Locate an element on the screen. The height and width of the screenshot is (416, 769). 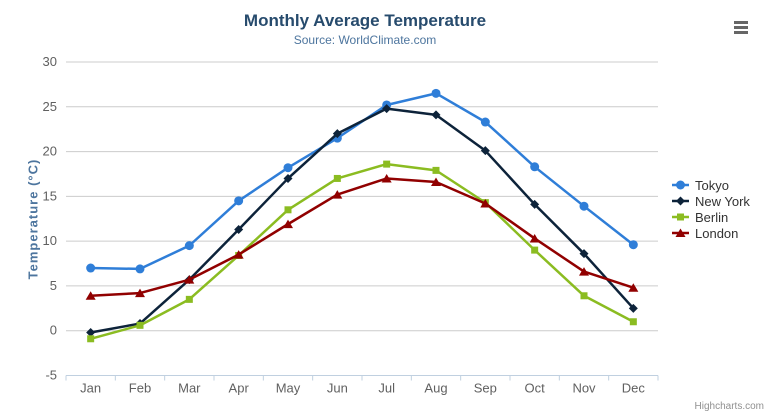
svg-text: Jun is located at coordinates (337, 388).